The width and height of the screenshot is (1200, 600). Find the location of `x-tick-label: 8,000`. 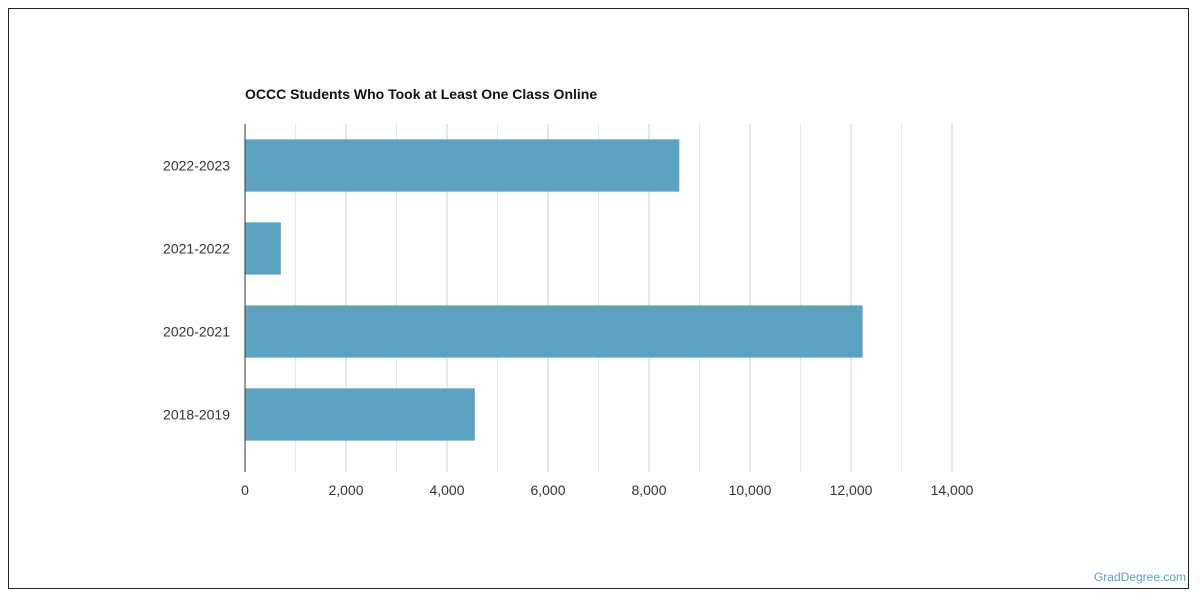

x-tick-label: 8,000 is located at coordinates (648, 490).